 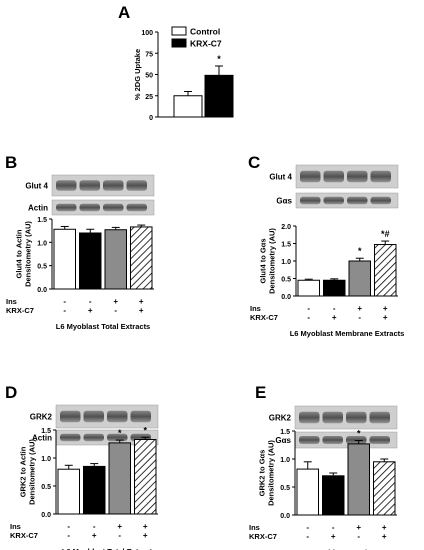 I want to click on panel-letter: E, so click(x=260, y=392).